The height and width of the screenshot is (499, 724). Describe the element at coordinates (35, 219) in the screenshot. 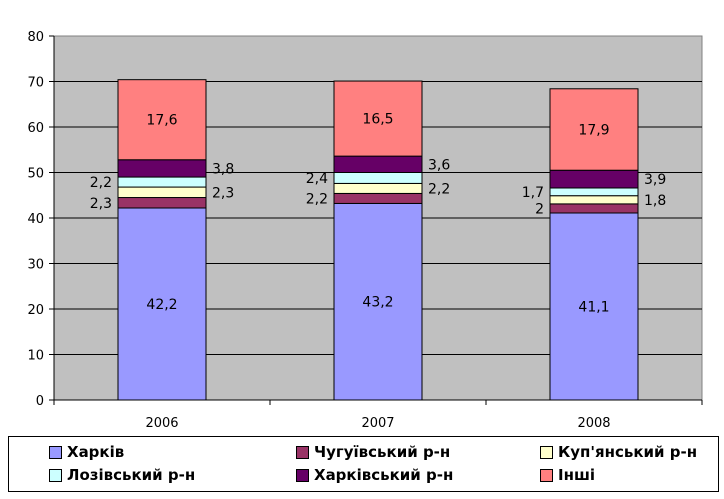

I see `y-tick-label: 40` at that location.